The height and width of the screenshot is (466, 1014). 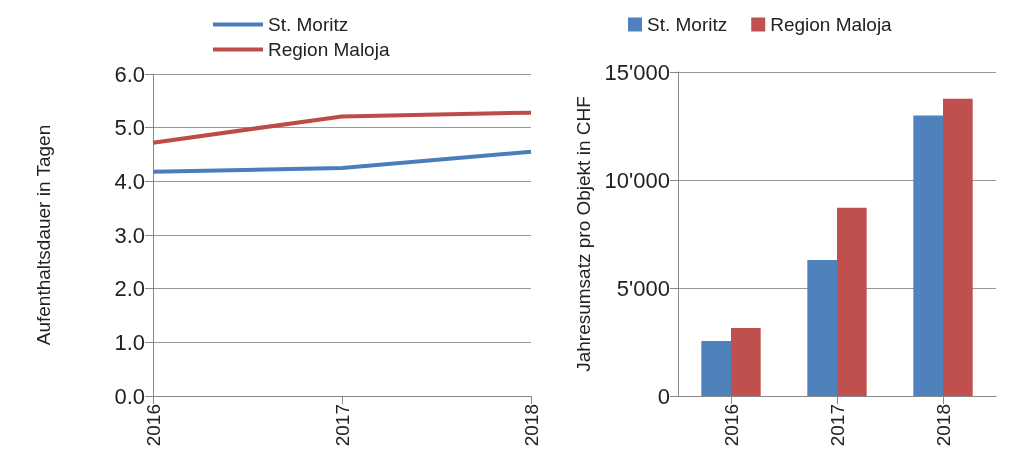 I want to click on y-tick-label: 6.0, so click(x=129, y=74).